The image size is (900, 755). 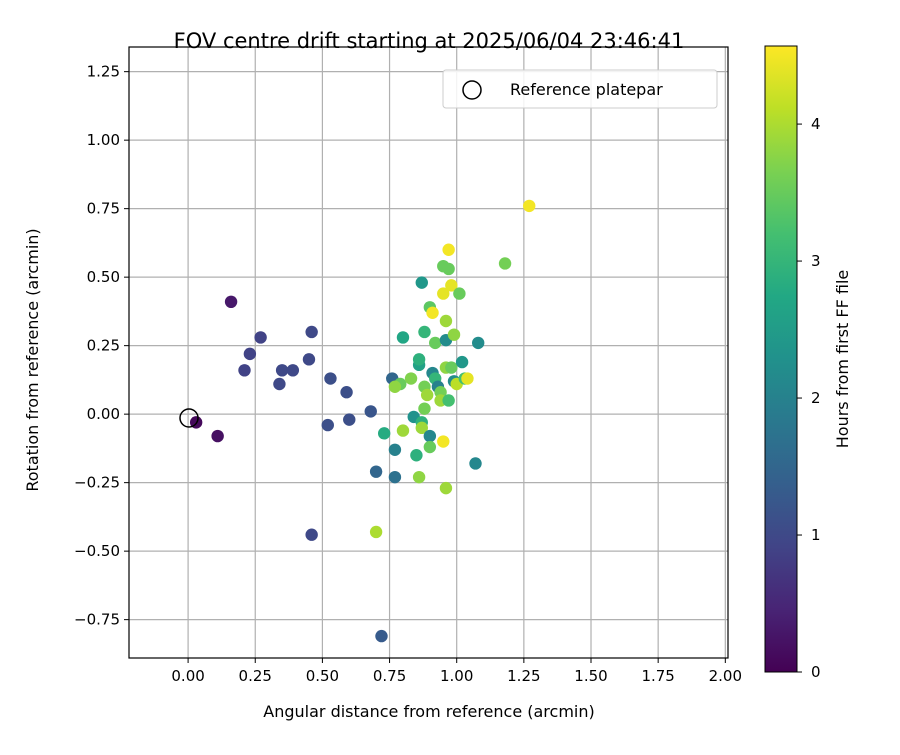 What do you see at coordinates (816, 261) in the screenshot?
I see `colorbar-tick-label: 3` at bounding box center [816, 261].